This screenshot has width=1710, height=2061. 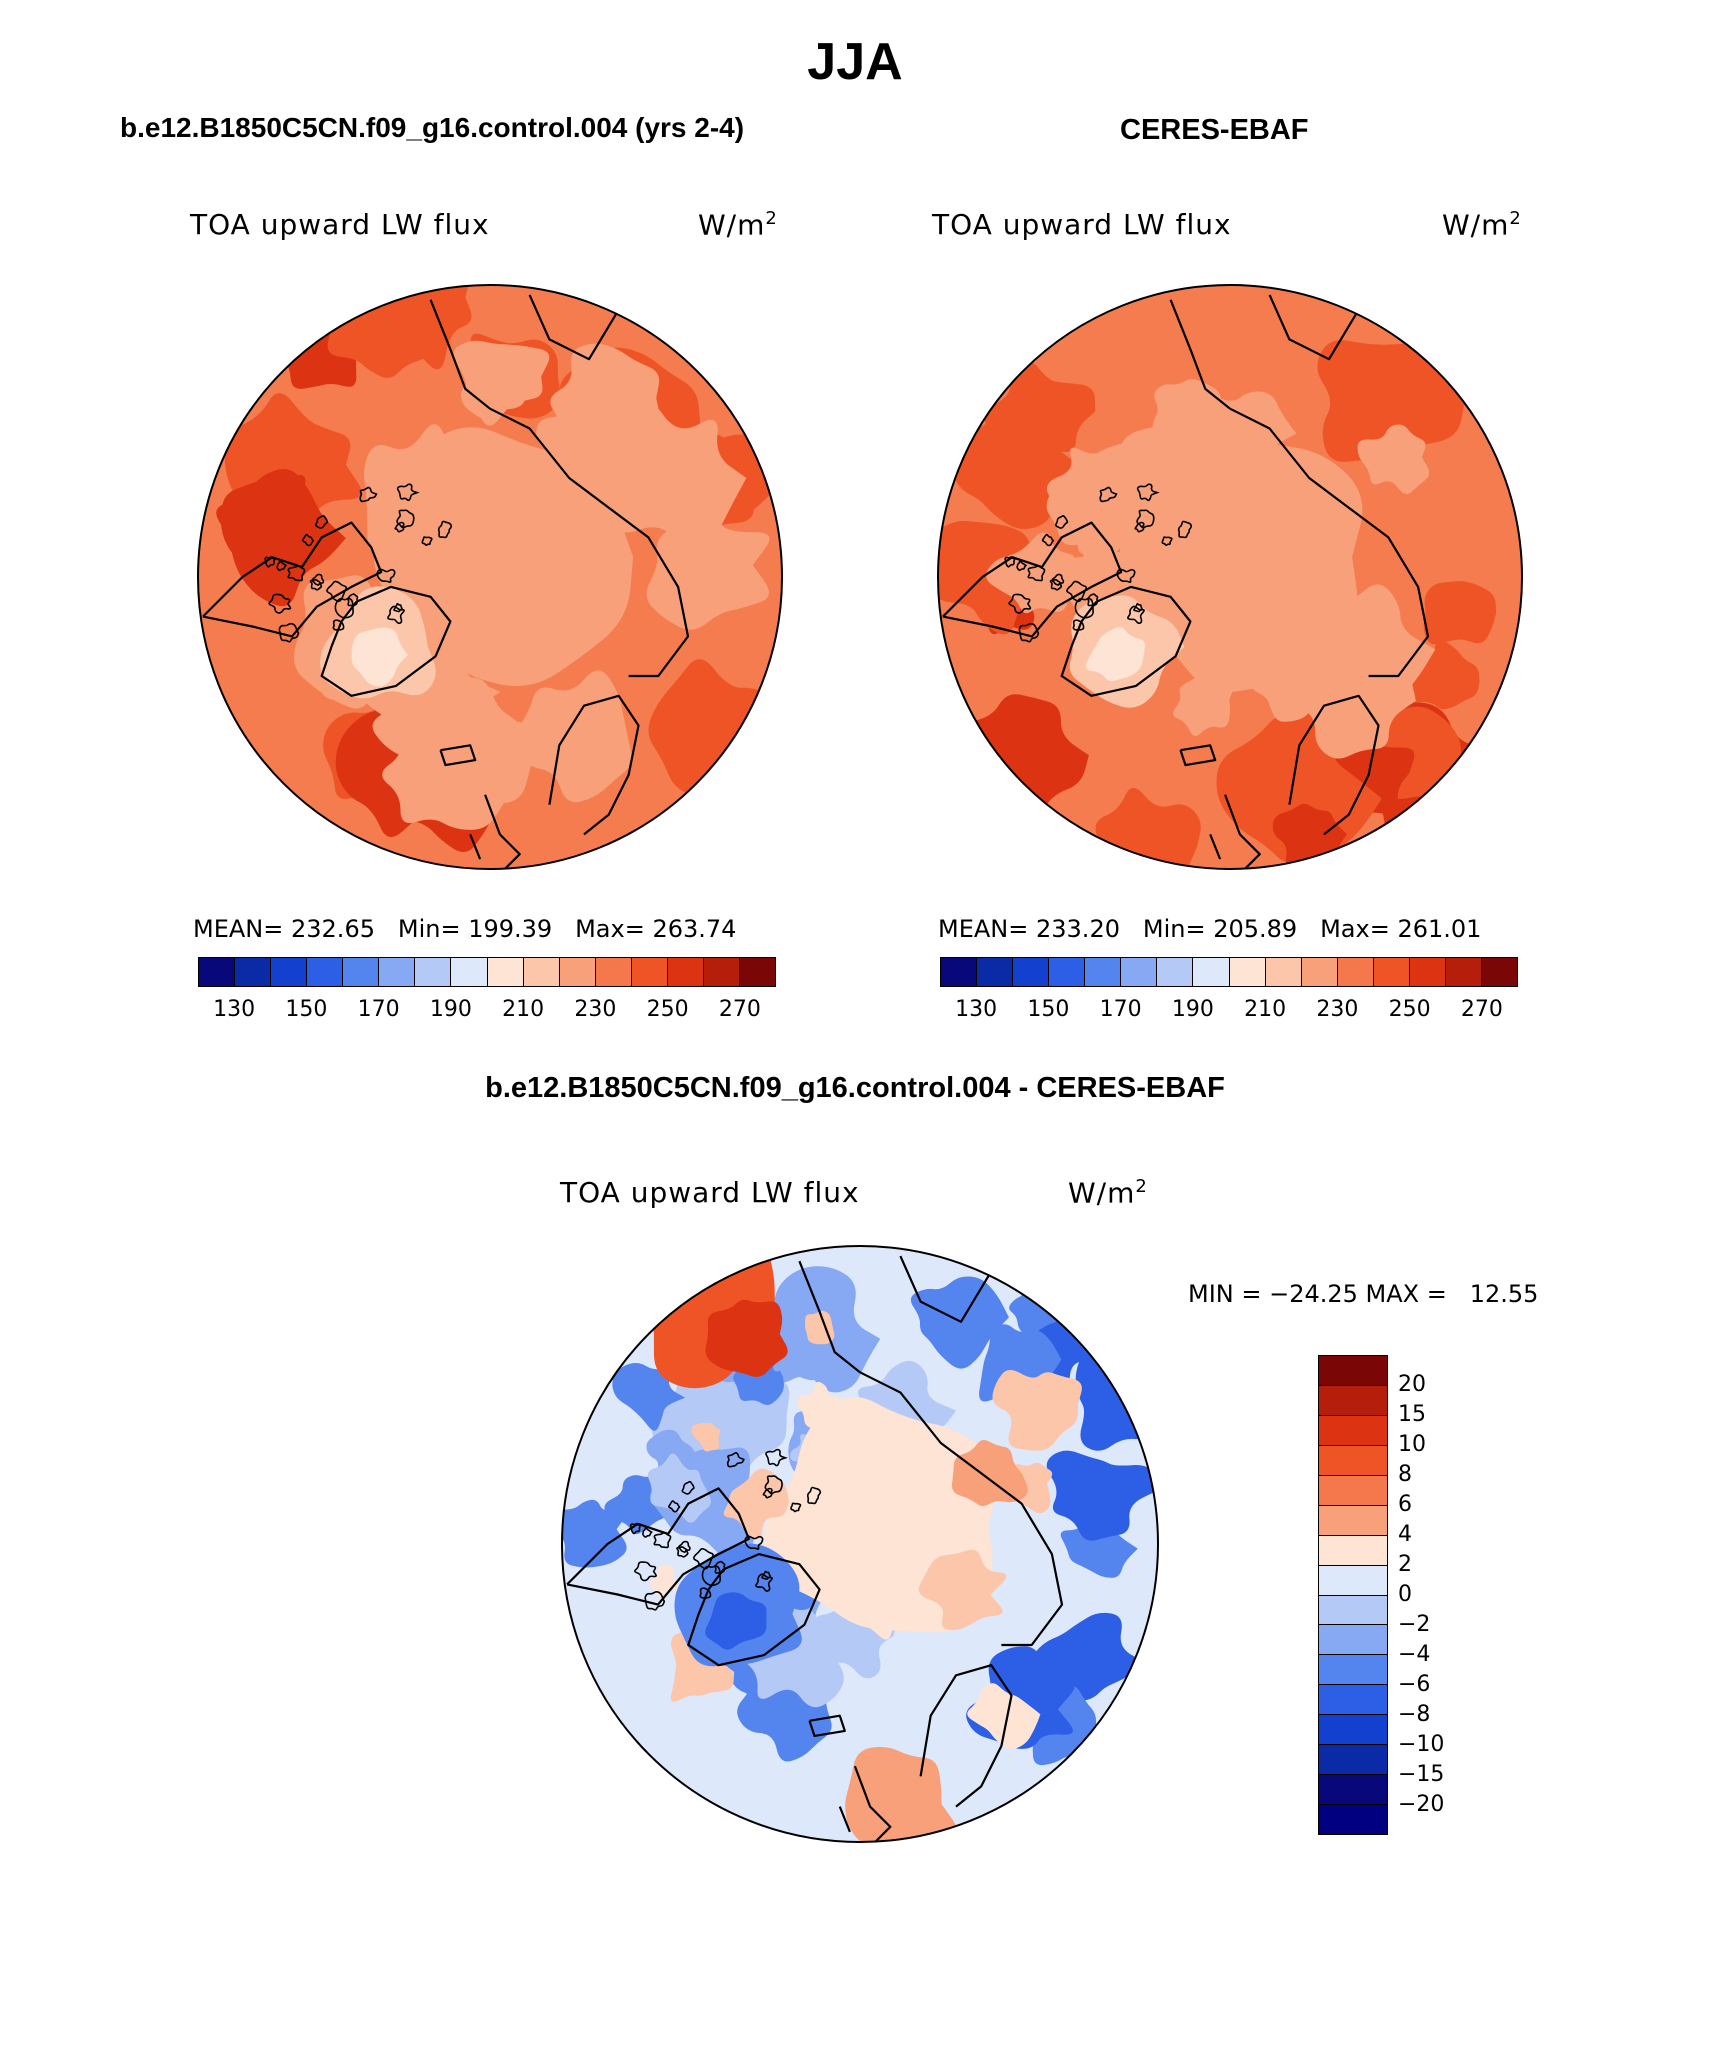 What do you see at coordinates (1405, 1594) in the screenshot?
I see `colorbar-tick-label: 0` at bounding box center [1405, 1594].